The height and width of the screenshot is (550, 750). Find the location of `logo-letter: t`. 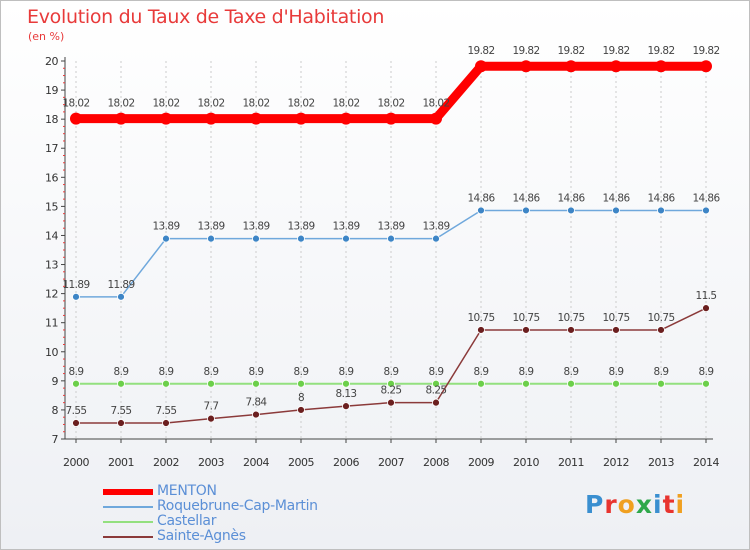

logo-letter: t is located at coordinates (669, 504).